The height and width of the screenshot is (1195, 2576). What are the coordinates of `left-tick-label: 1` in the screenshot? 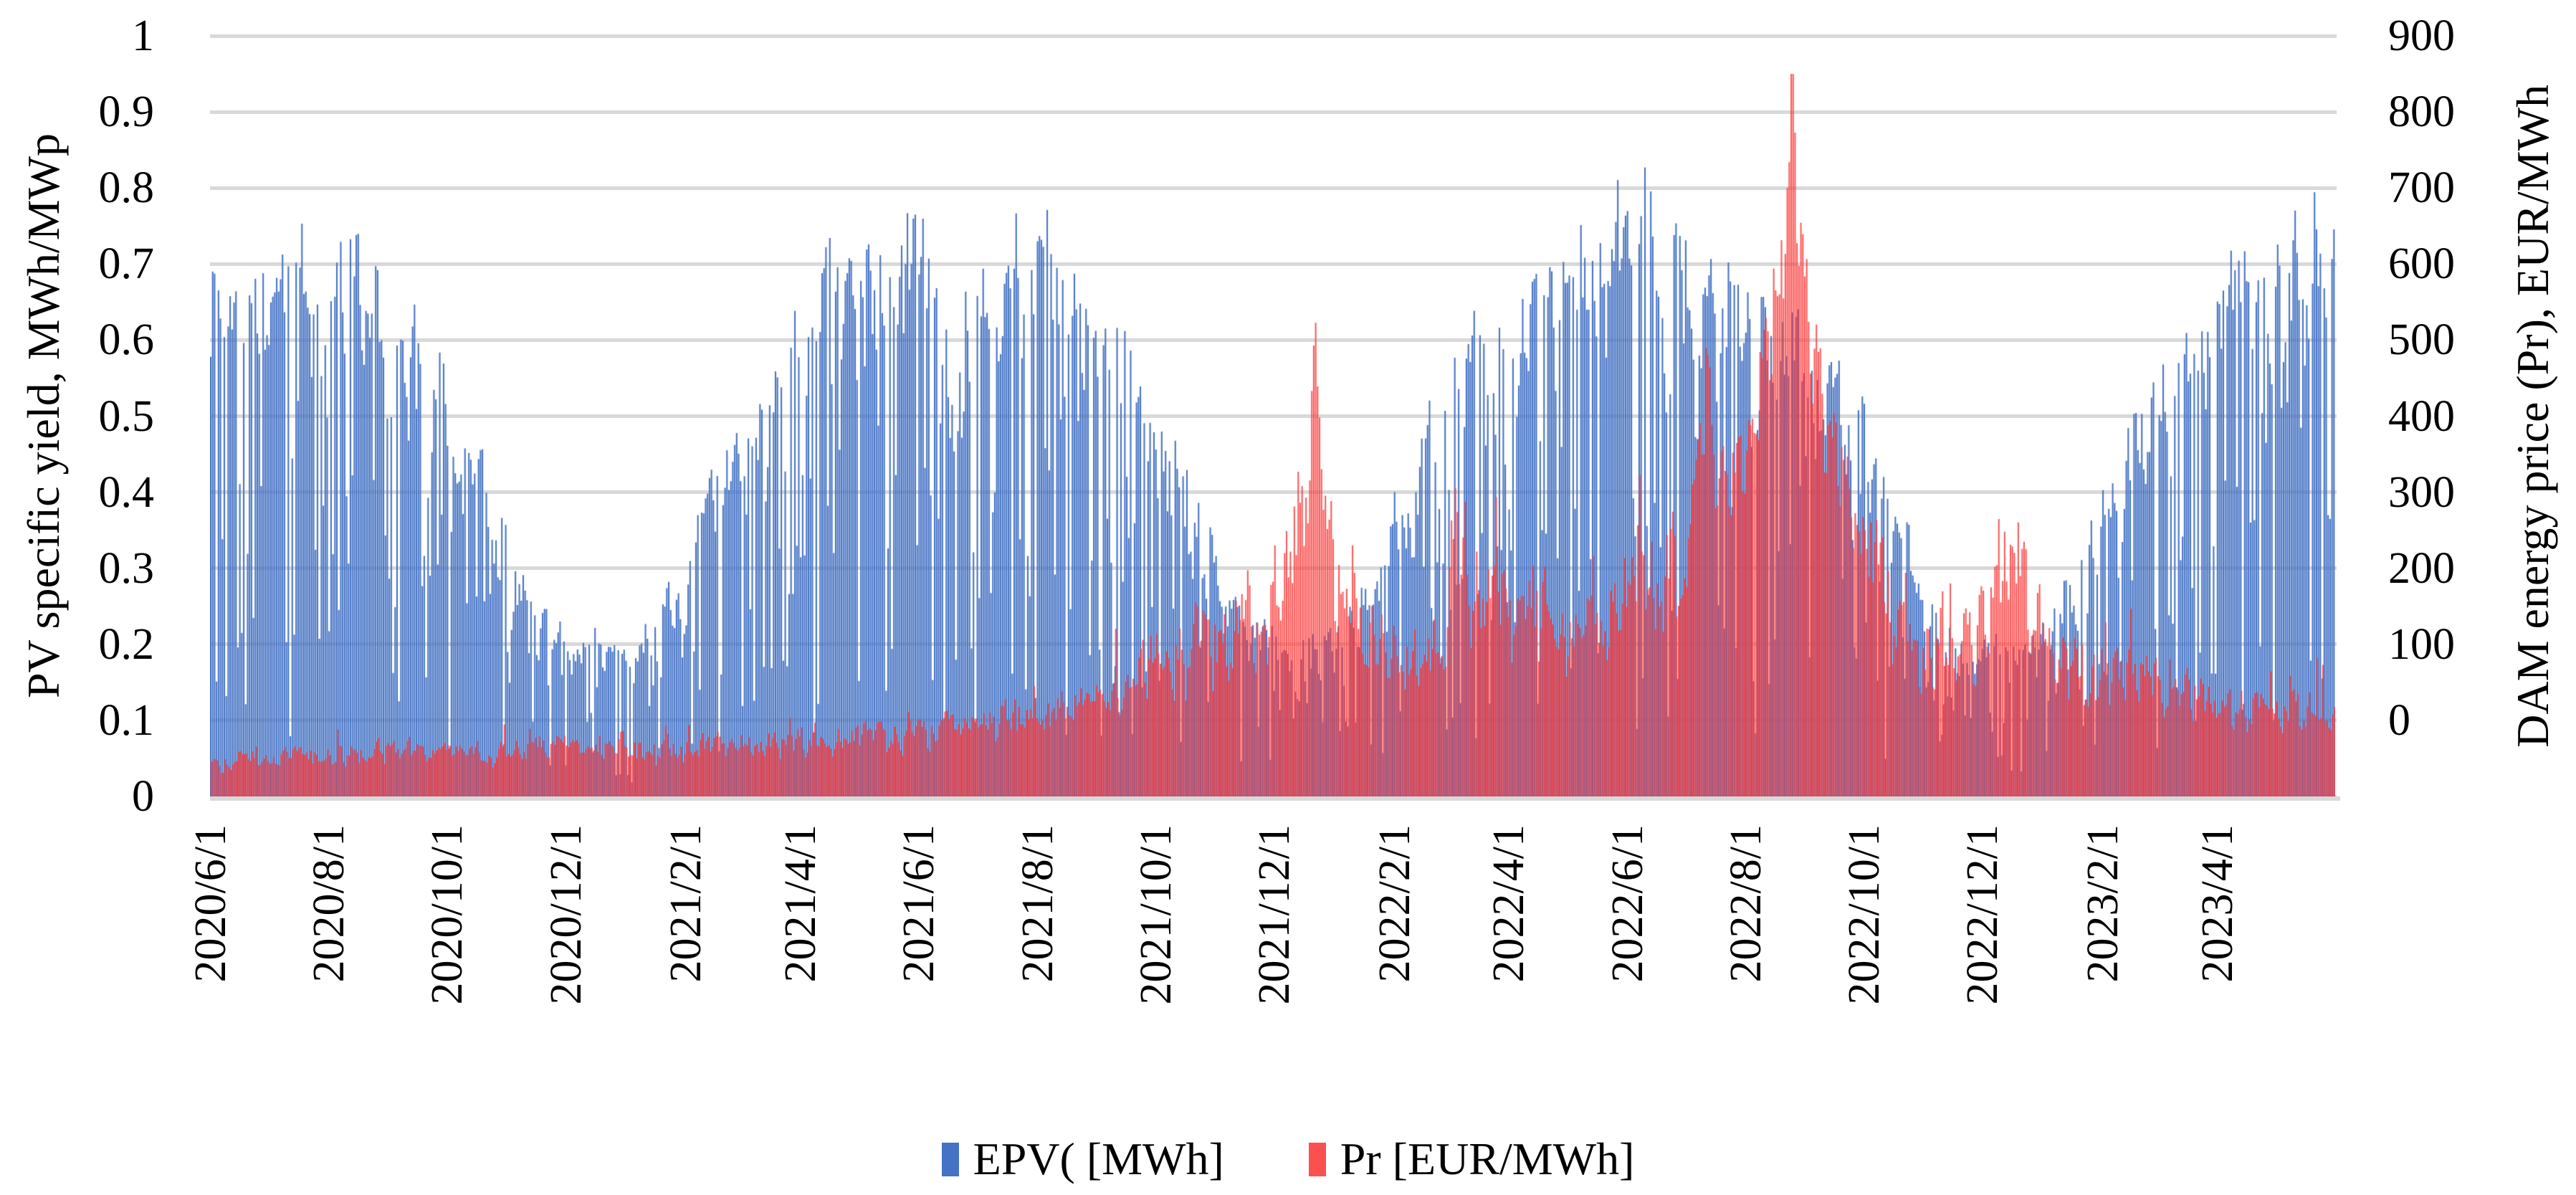 It's located at (143, 35).